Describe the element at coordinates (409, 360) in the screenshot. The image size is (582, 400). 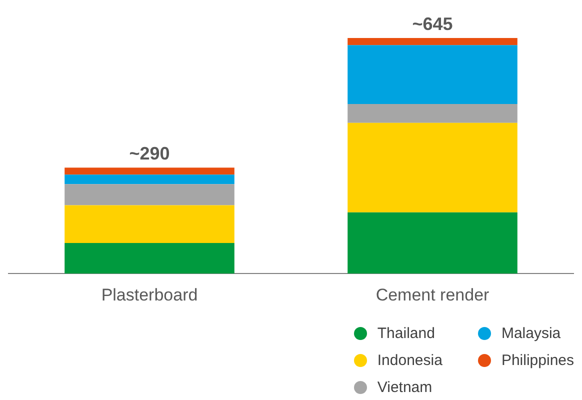
I see `legend-label: Indonesia` at that location.